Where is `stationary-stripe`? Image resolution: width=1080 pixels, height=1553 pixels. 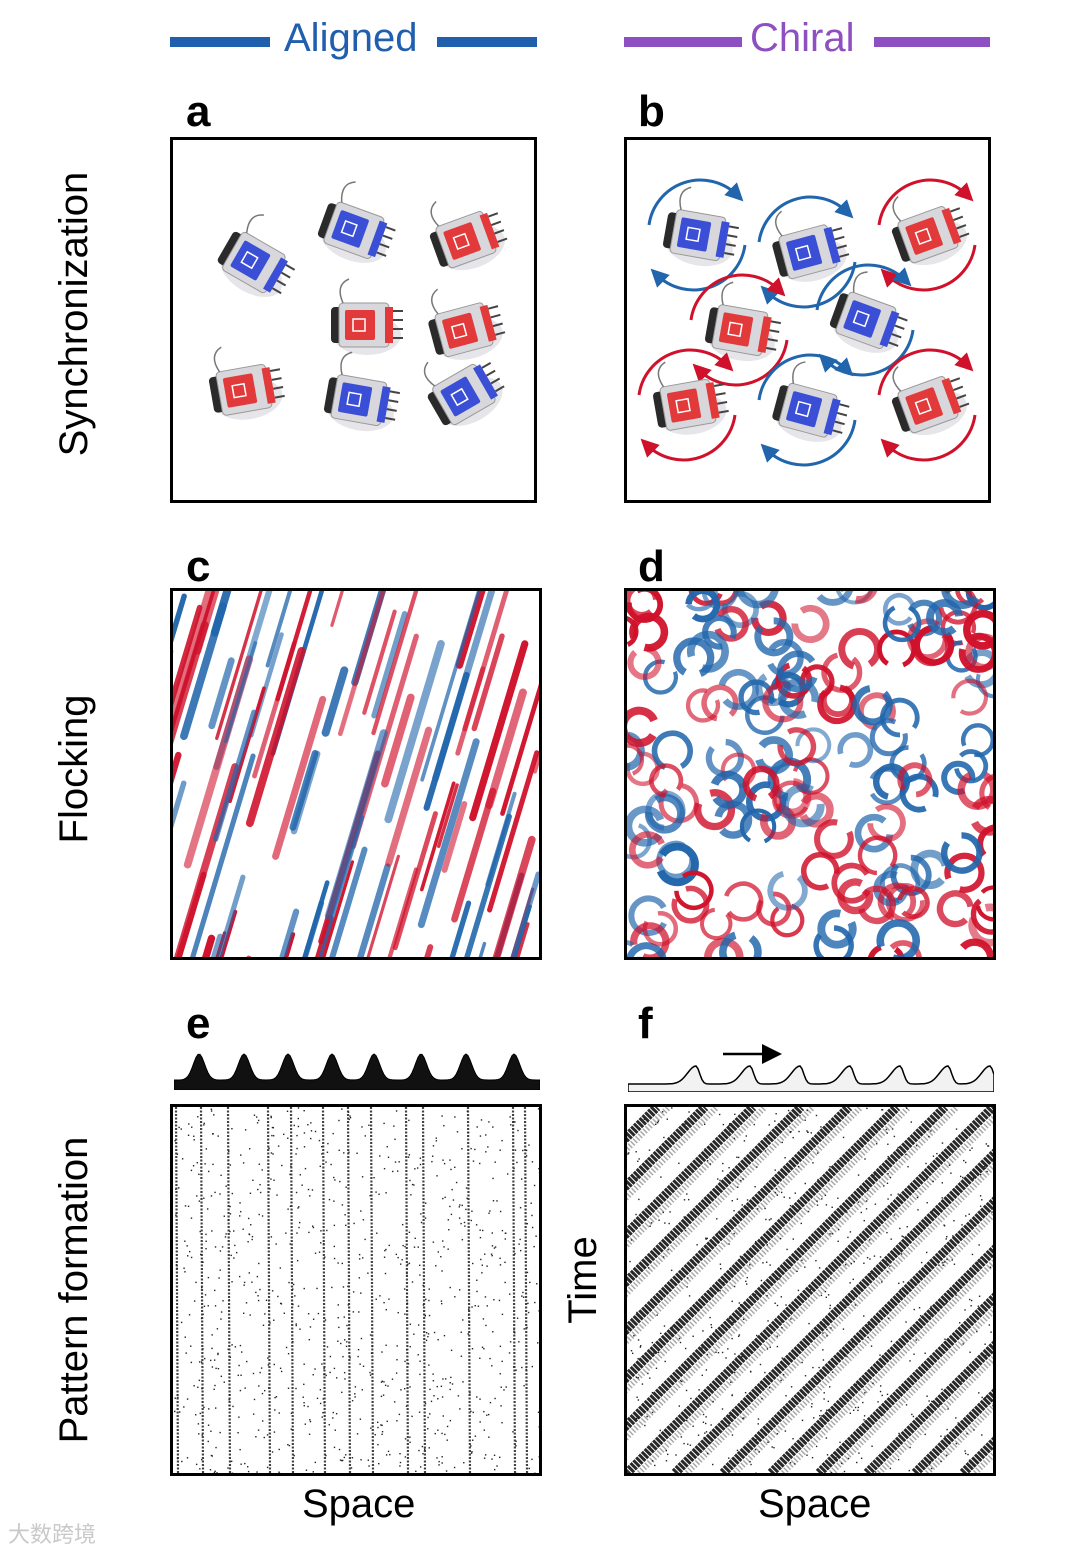
stationary-stripe is located at coordinates (292, 1290).